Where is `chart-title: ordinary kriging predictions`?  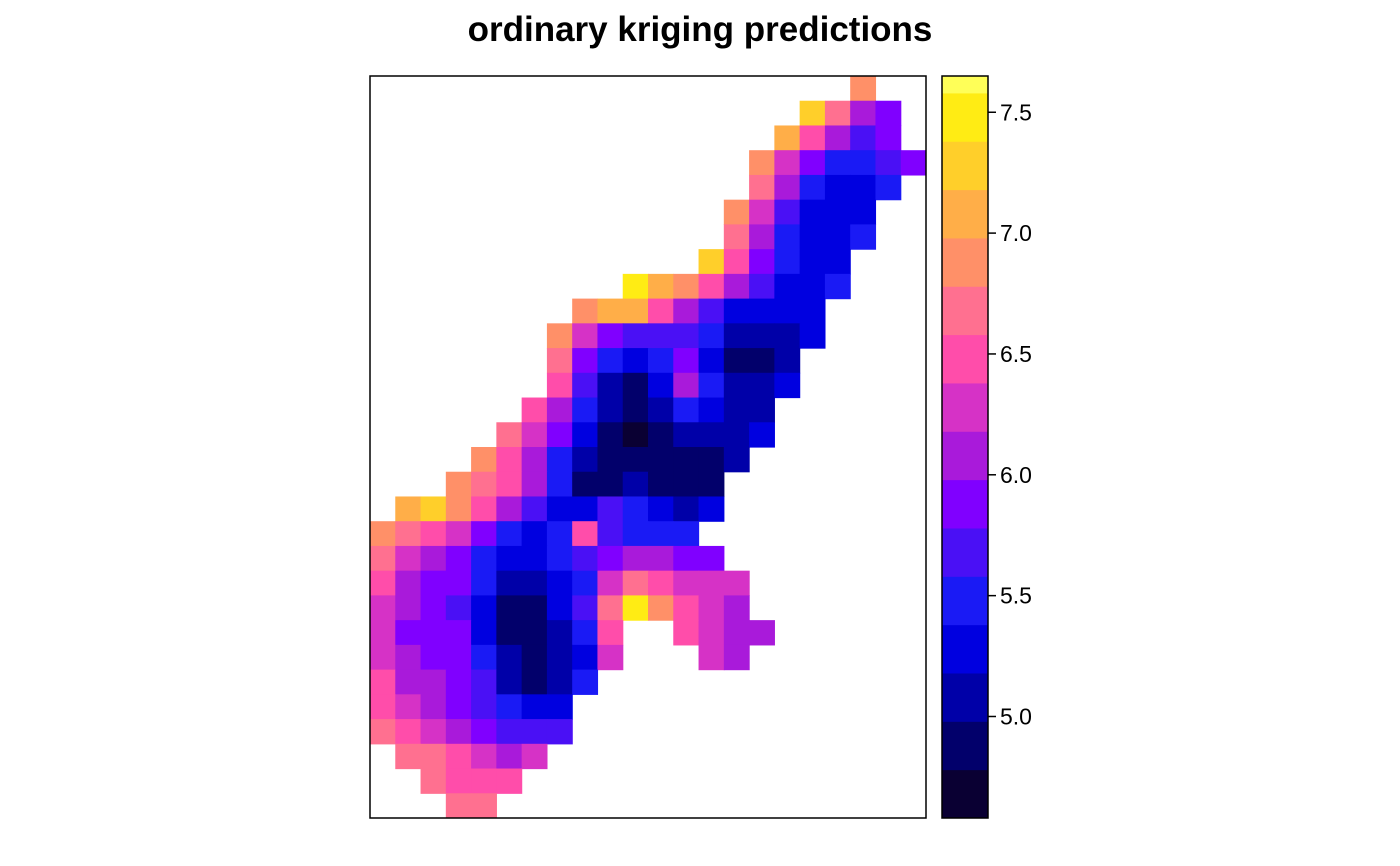 chart-title: ordinary kriging predictions is located at coordinates (700, 29).